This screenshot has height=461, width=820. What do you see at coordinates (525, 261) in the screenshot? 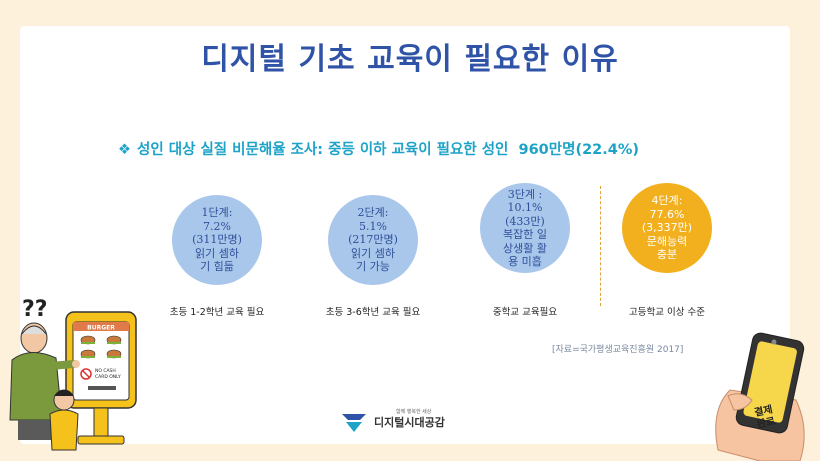
I see `stage-description: 용 미흡` at bounding box center [525, 261].